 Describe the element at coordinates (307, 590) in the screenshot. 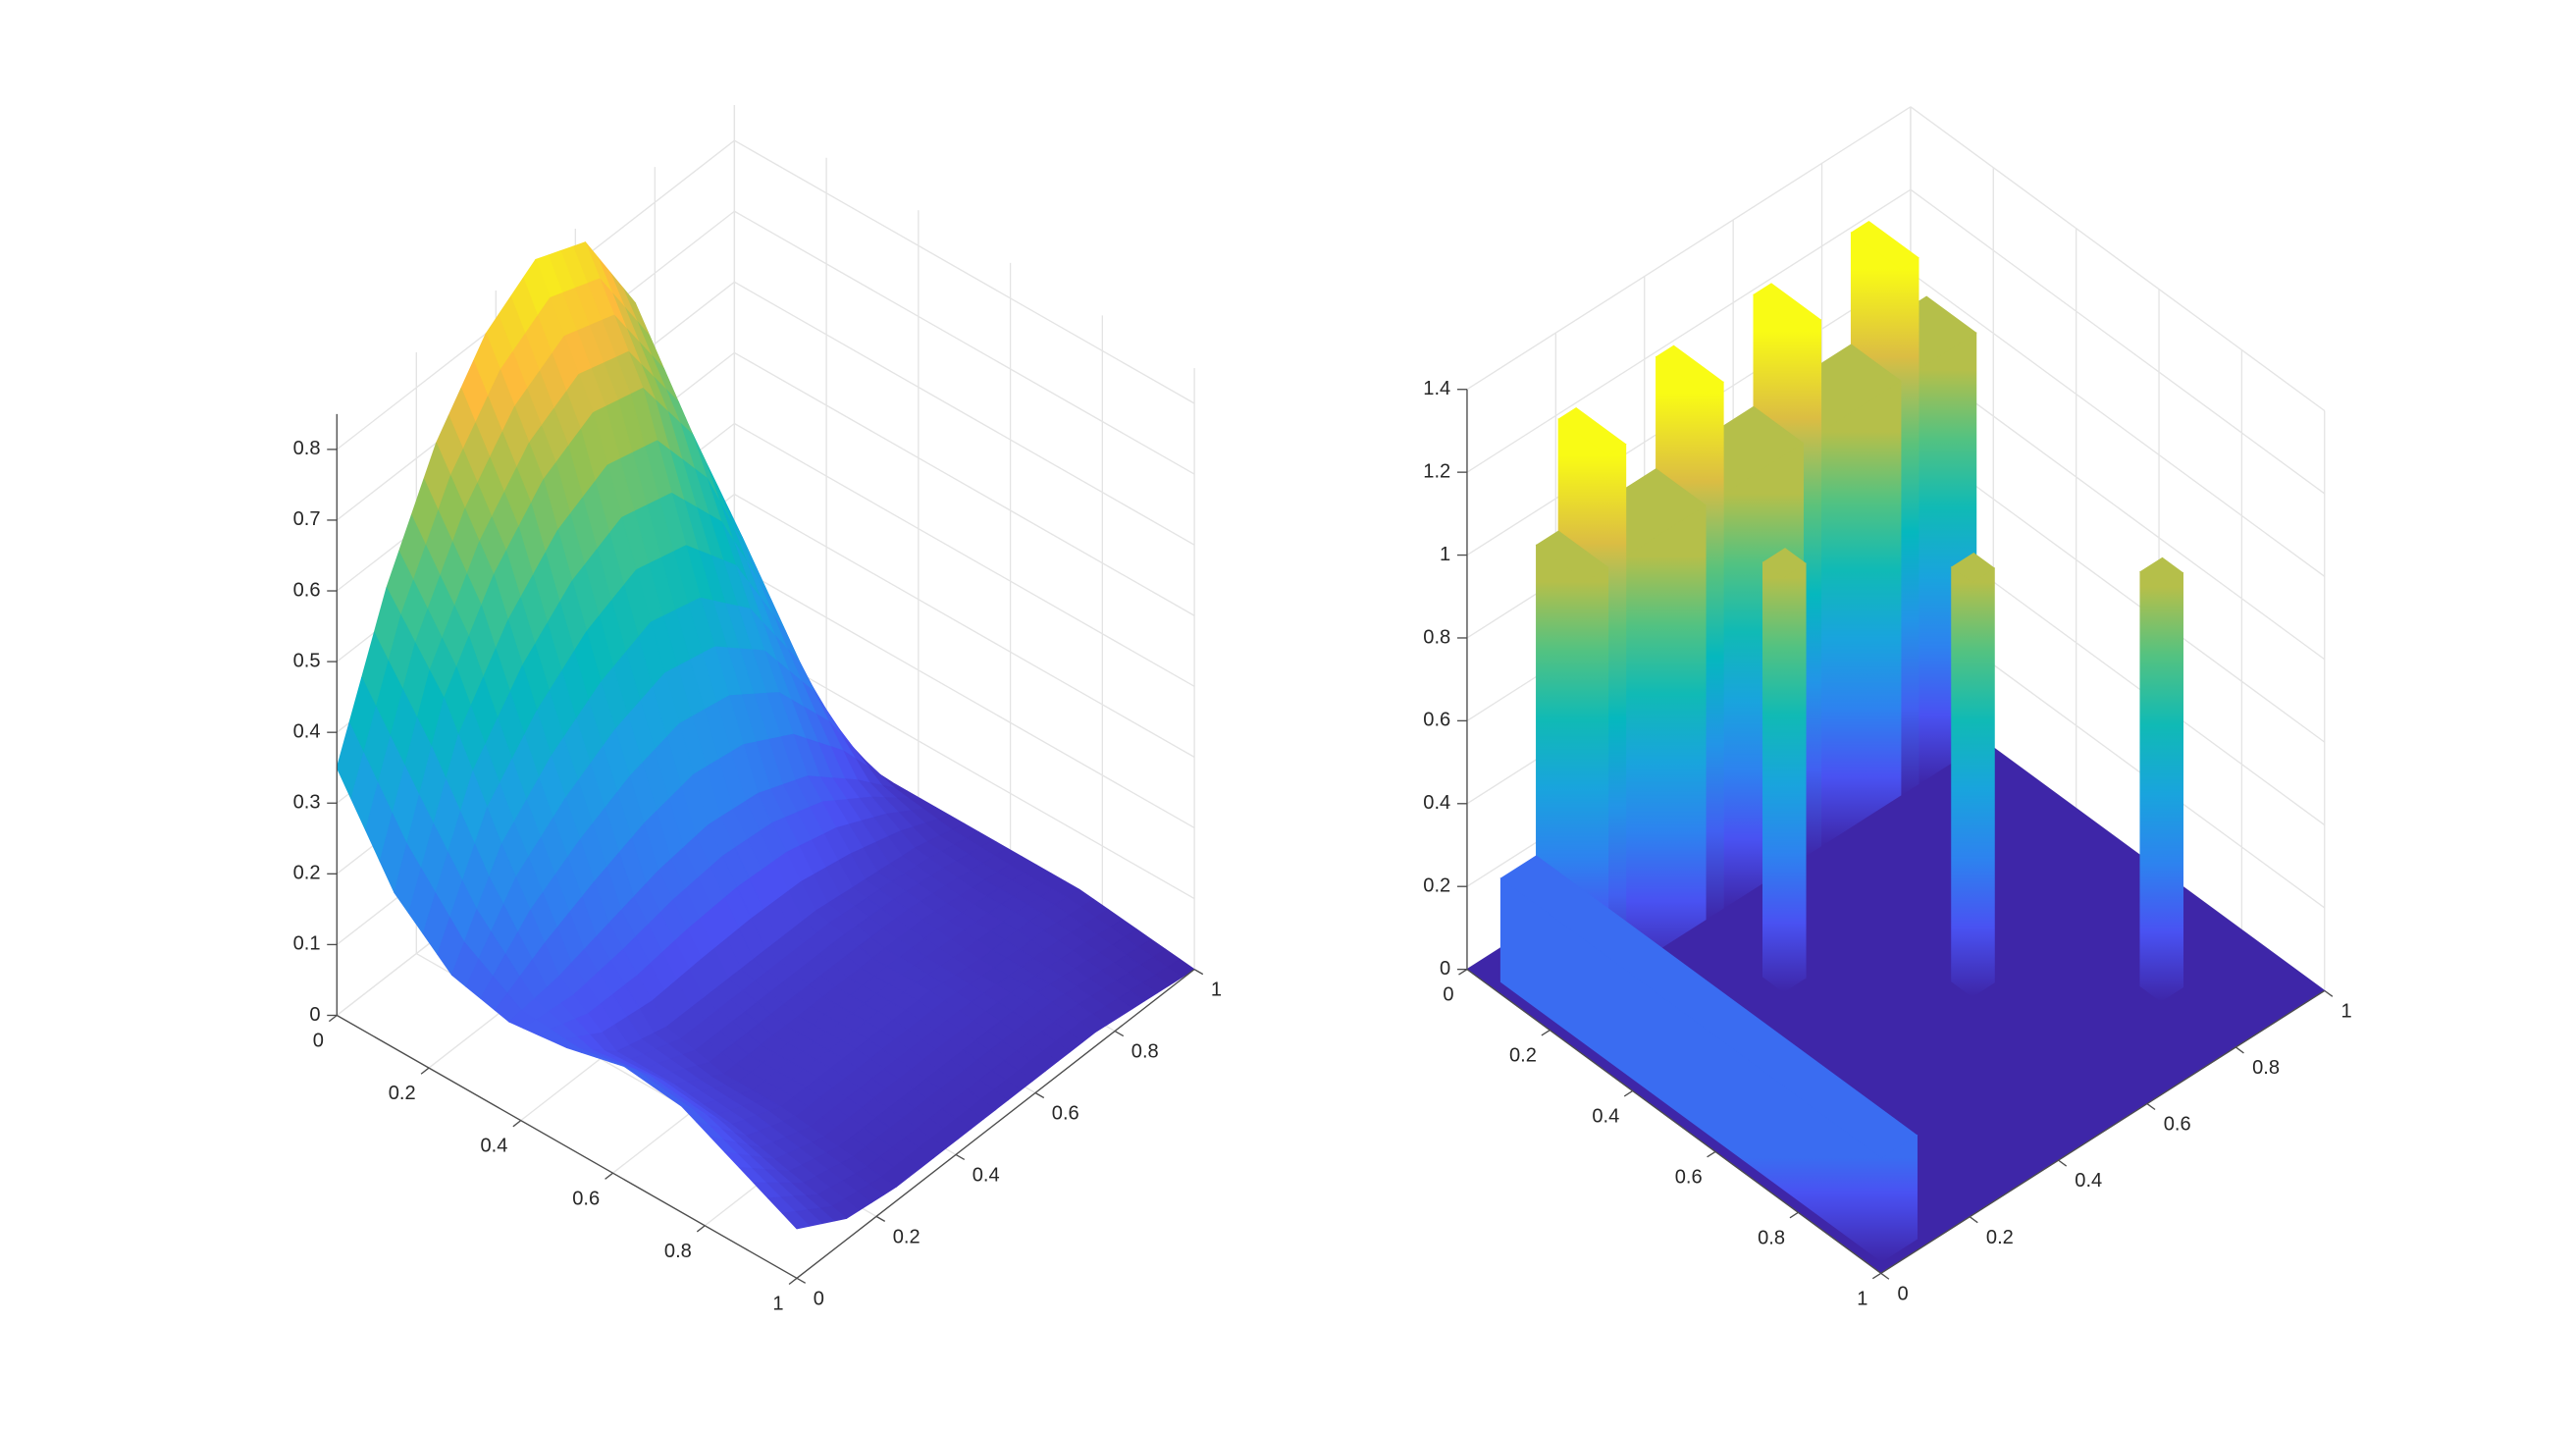

I see `z-tick-label: 0.6` at that location.